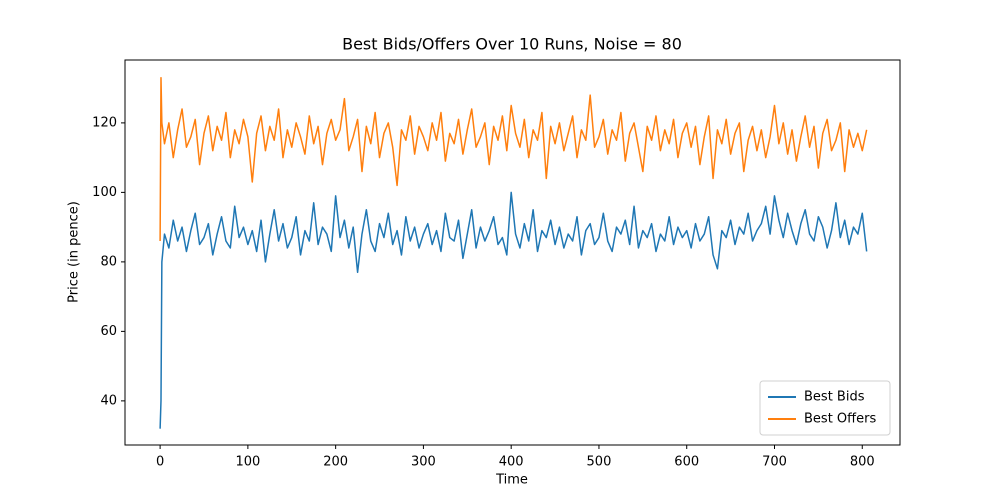 The image size is (1000, 504). I want to click on x-tick-label: 800, so click(862, 462).